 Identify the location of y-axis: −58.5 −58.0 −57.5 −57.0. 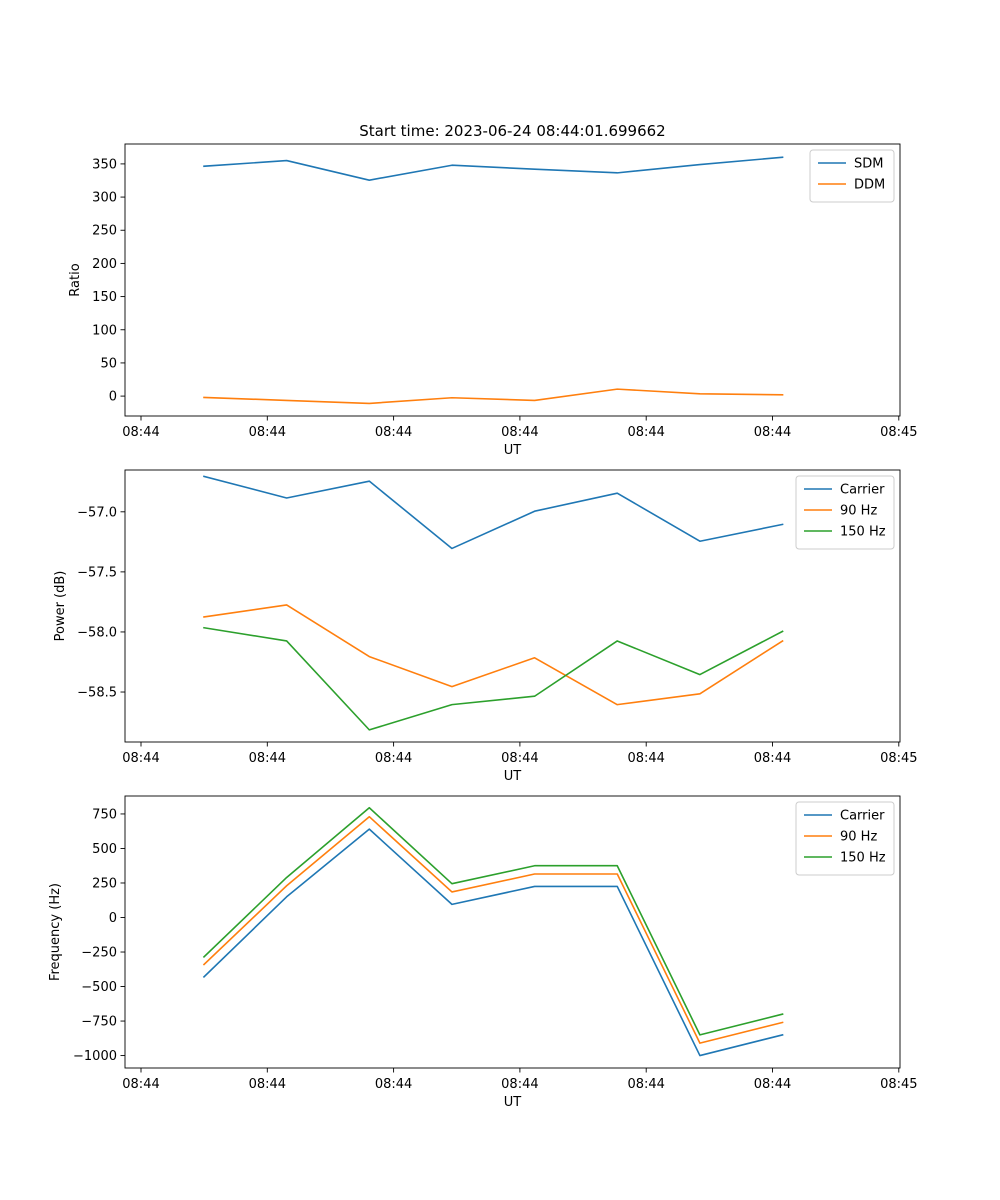
(101, 603).